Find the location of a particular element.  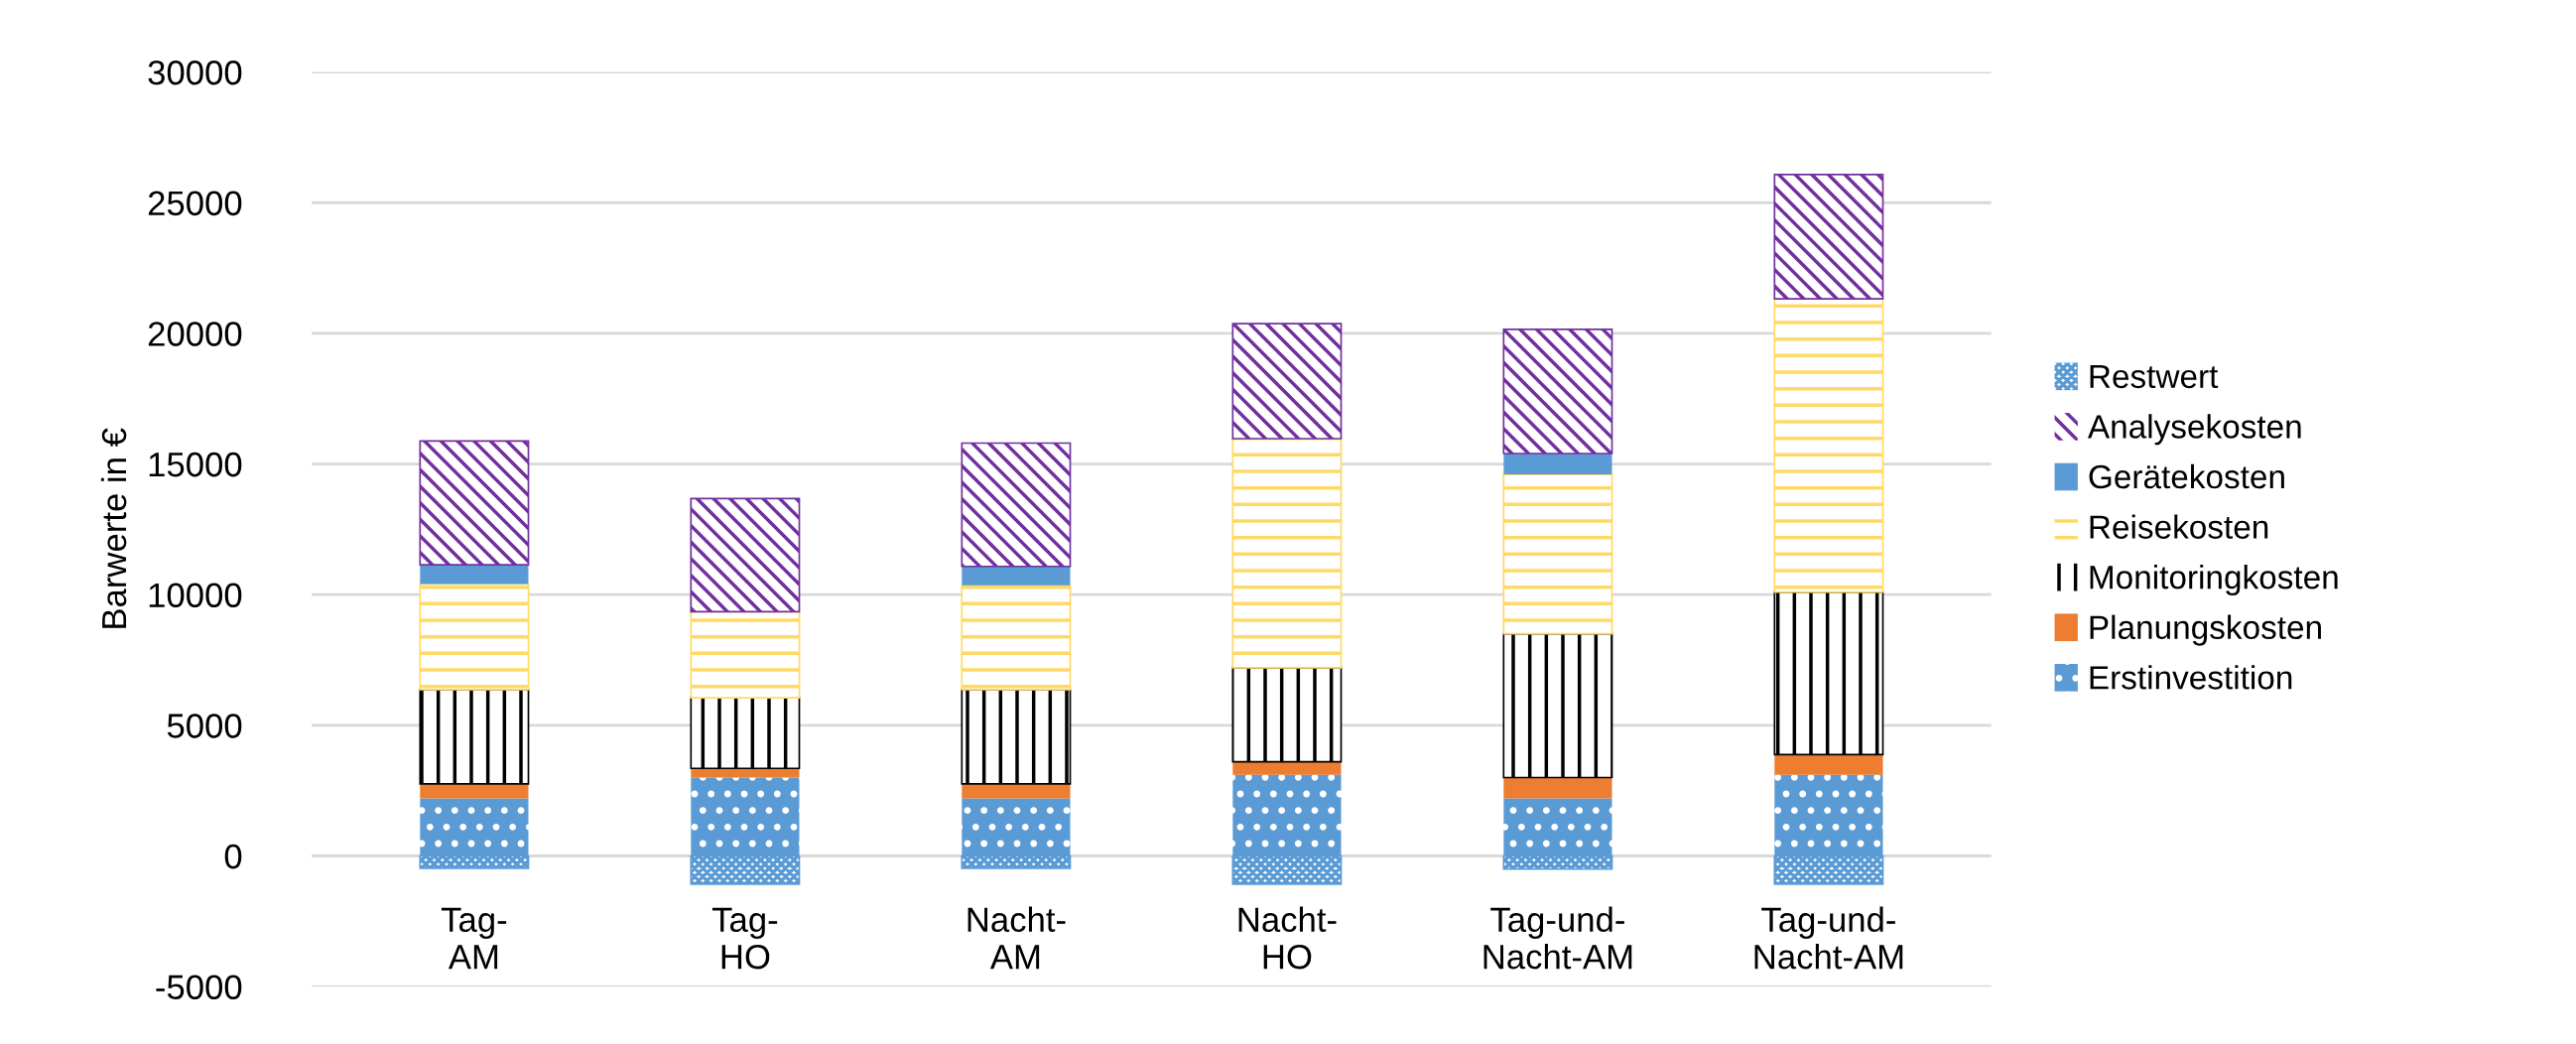

y-tick-label: -5000 is located at coordinates (199, 988).